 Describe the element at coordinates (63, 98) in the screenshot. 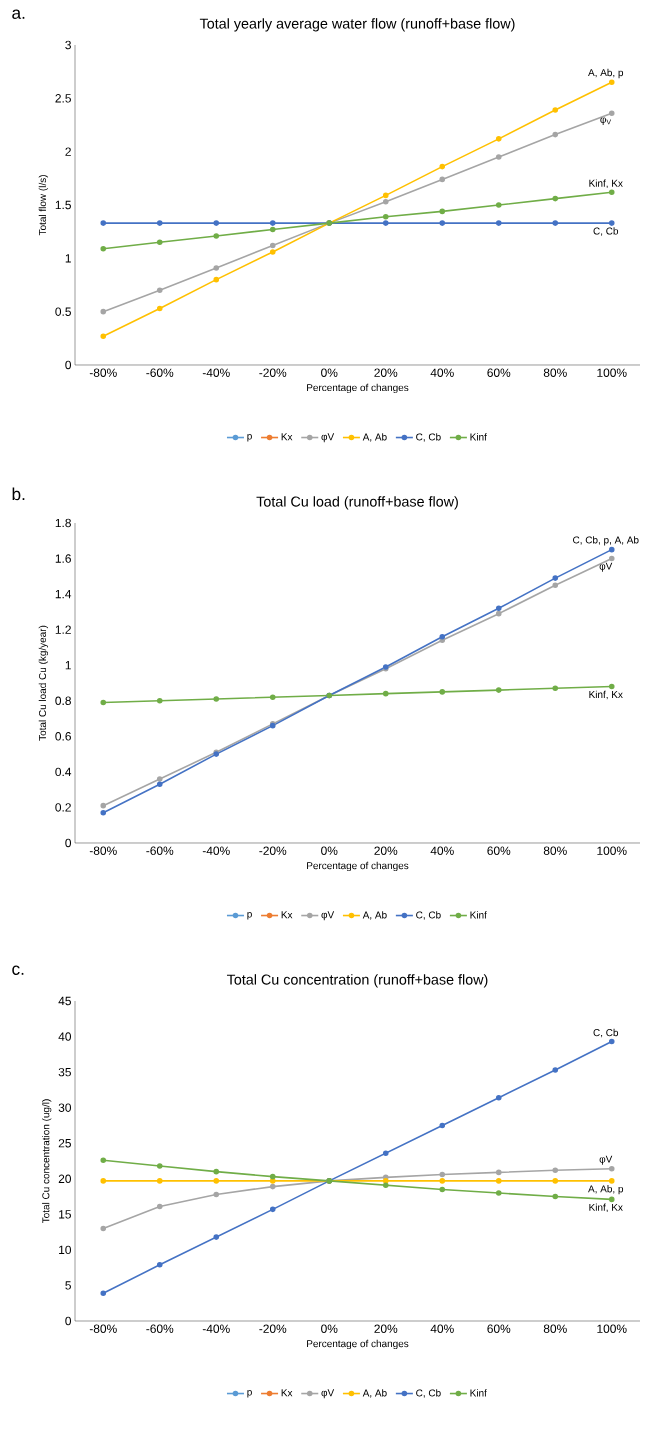

I see `y-tick-label: 2.5` at that location.